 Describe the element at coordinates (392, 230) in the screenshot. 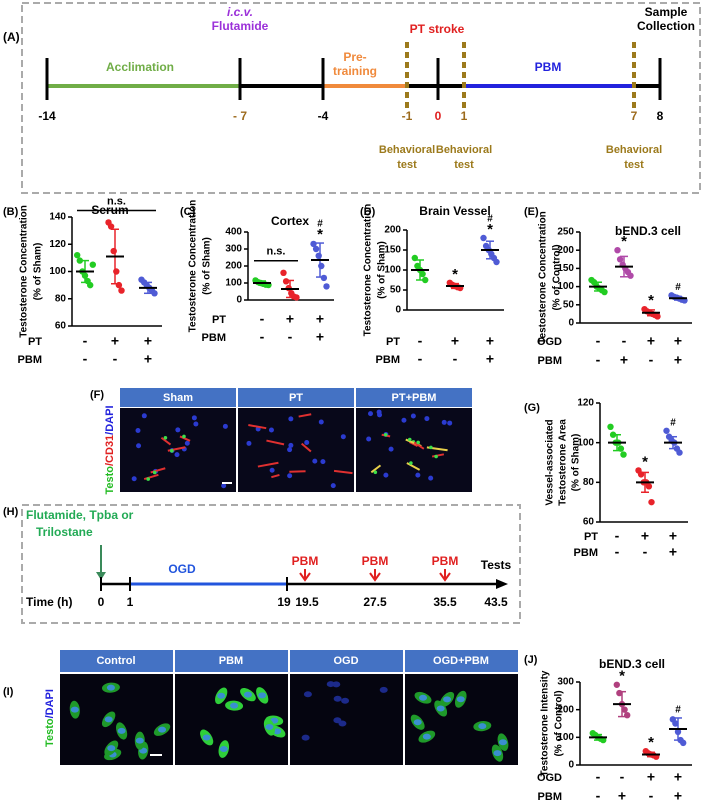

I see `y-tick-label: 200` at that location.